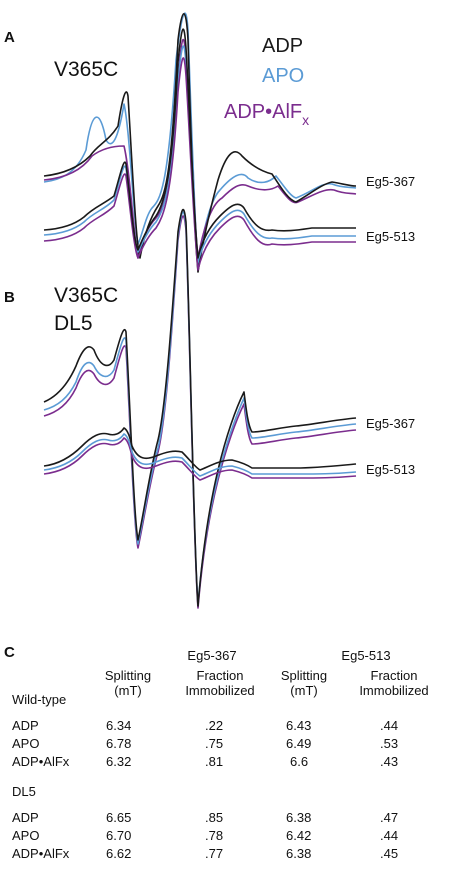 This screenshot has width=450, height=876. I want to click on panel-b-letter: B, so click(9, 297).